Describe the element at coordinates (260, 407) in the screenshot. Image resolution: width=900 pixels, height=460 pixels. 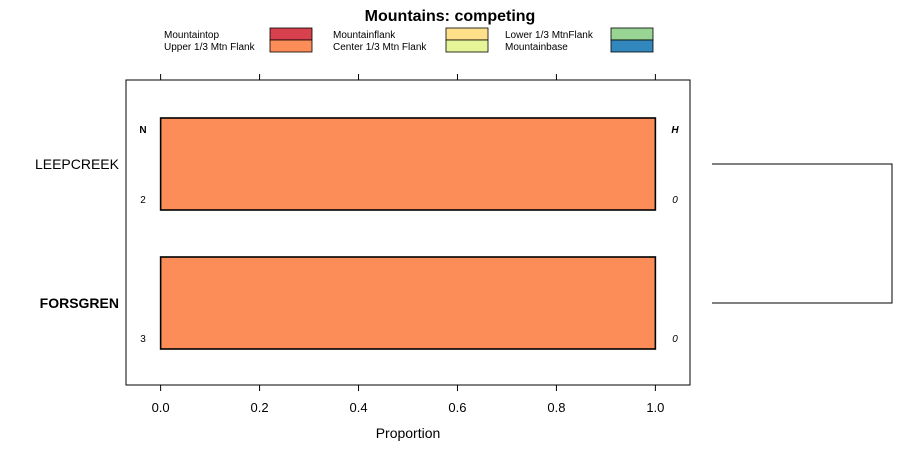
I see `x-tick-label: 0.2` at that location.